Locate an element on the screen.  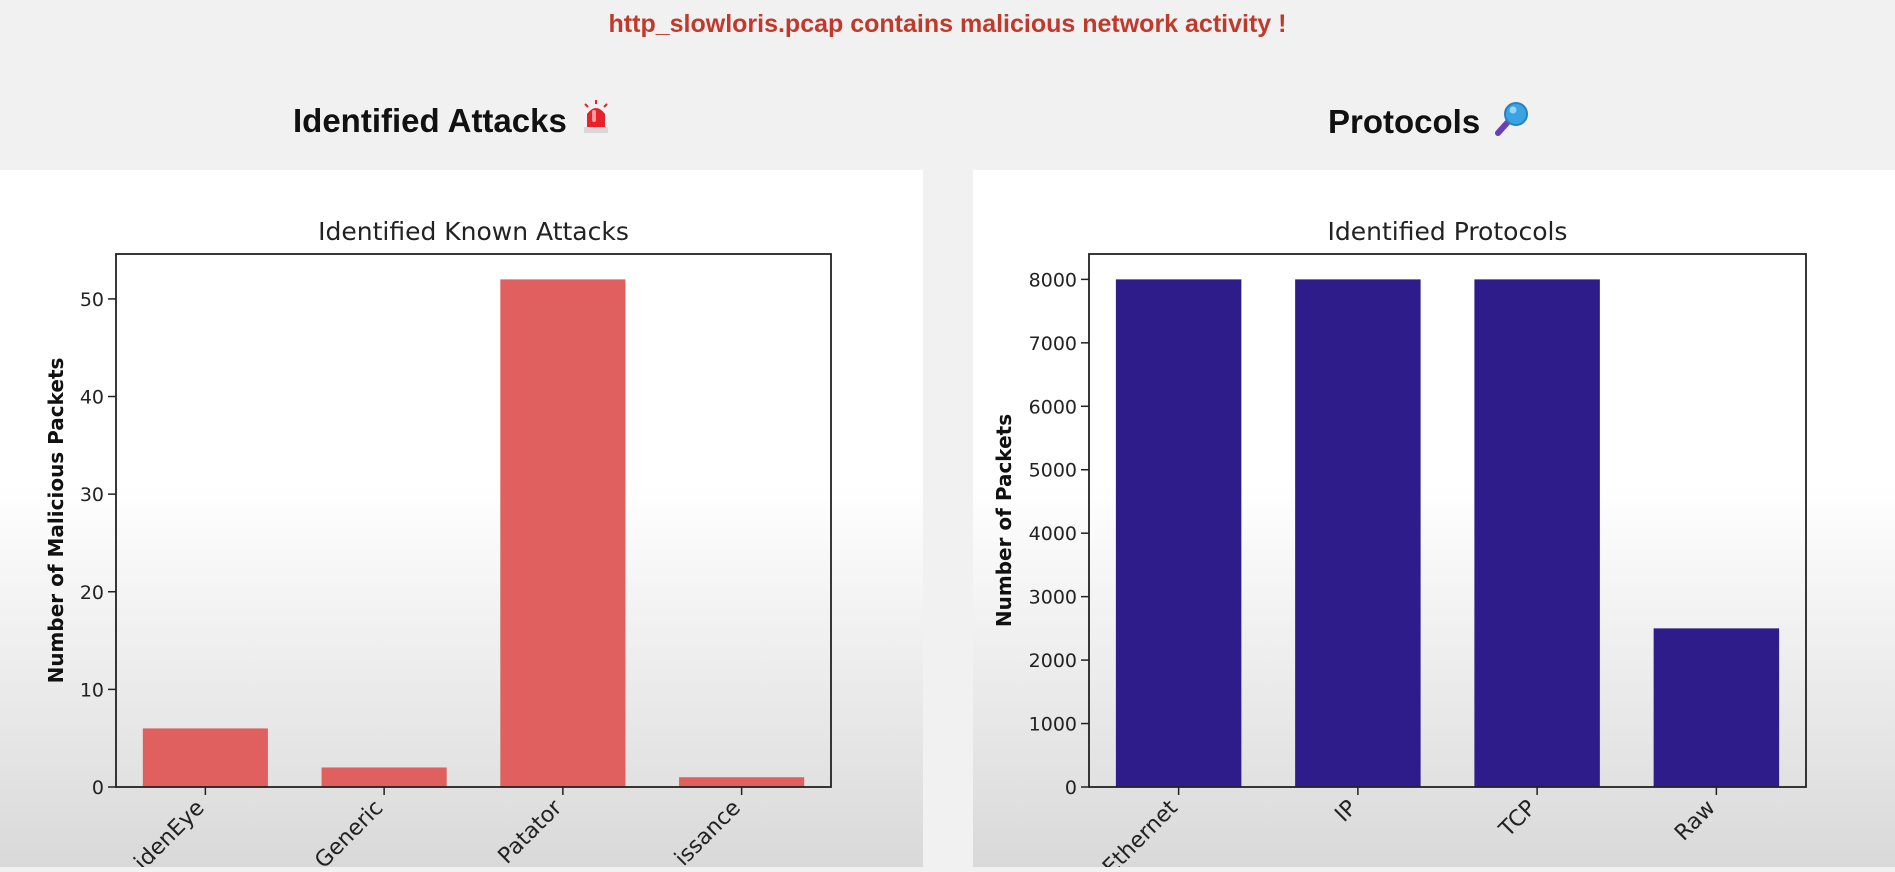
protocols-y-tick-label: 7000 is located at coordinates (1053, 344).